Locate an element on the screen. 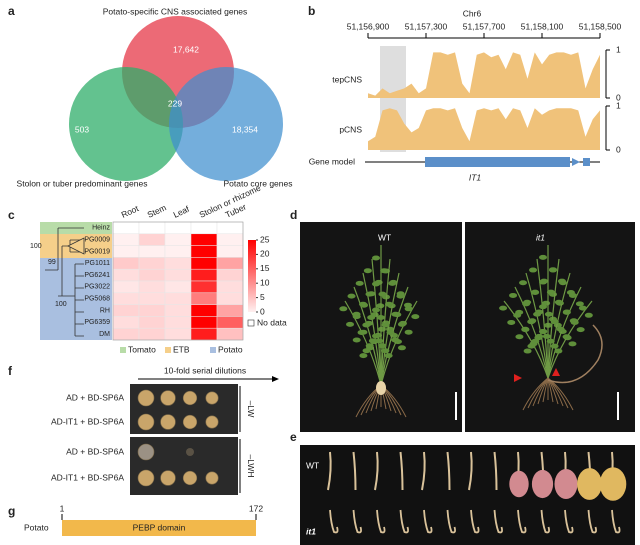 Image resolution: width=640 pixels, height=545 pixels. panel-label: a is located at coordinates (11, 11).